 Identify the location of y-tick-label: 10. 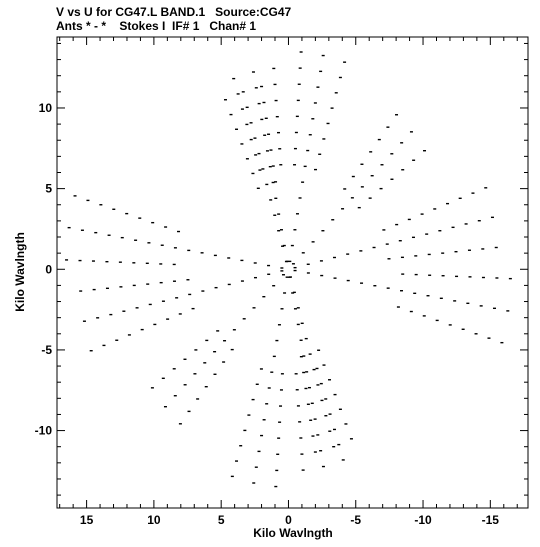
(46, 108).